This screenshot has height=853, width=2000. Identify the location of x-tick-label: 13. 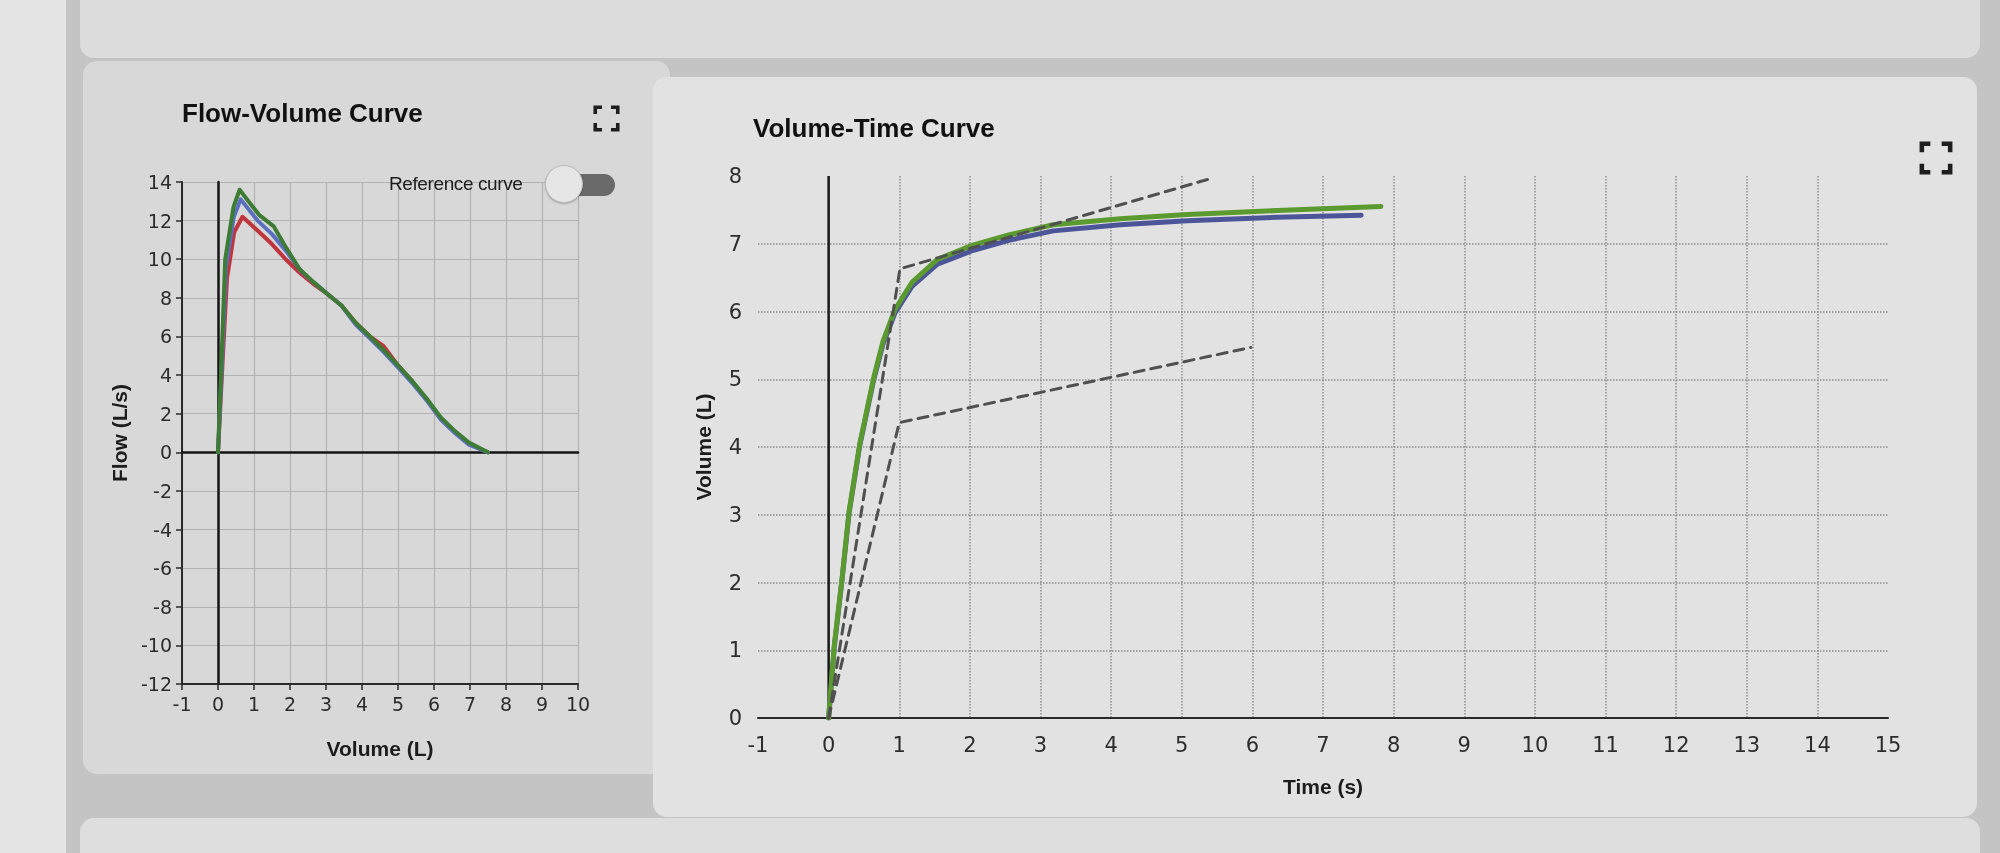
(1747, 744).